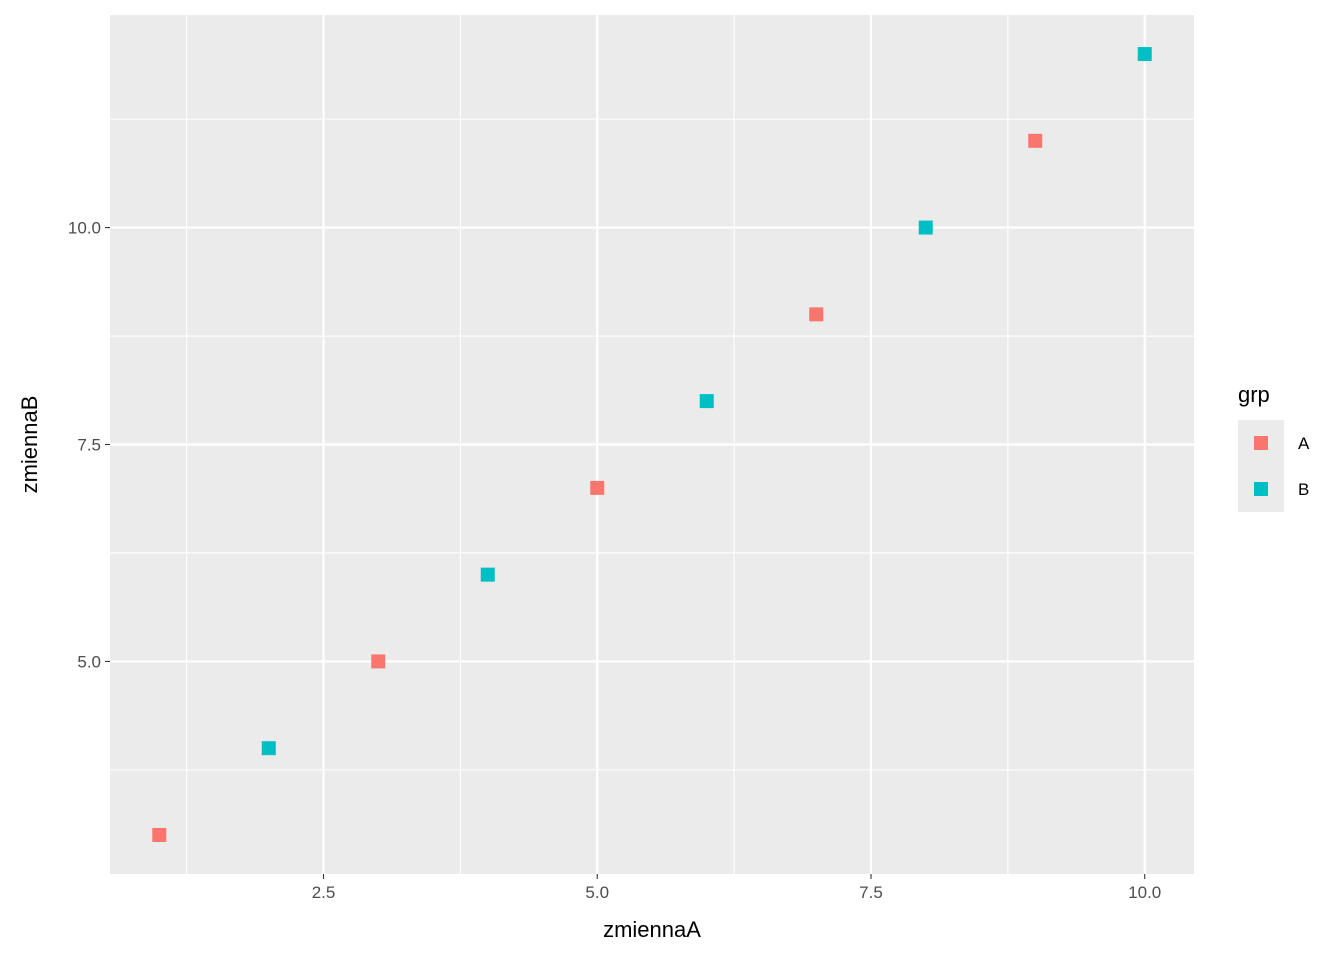 Image resolution: width=1344 pixels, height=960 pixels. I want to click on legend-items: AB, so click(1282, 466).